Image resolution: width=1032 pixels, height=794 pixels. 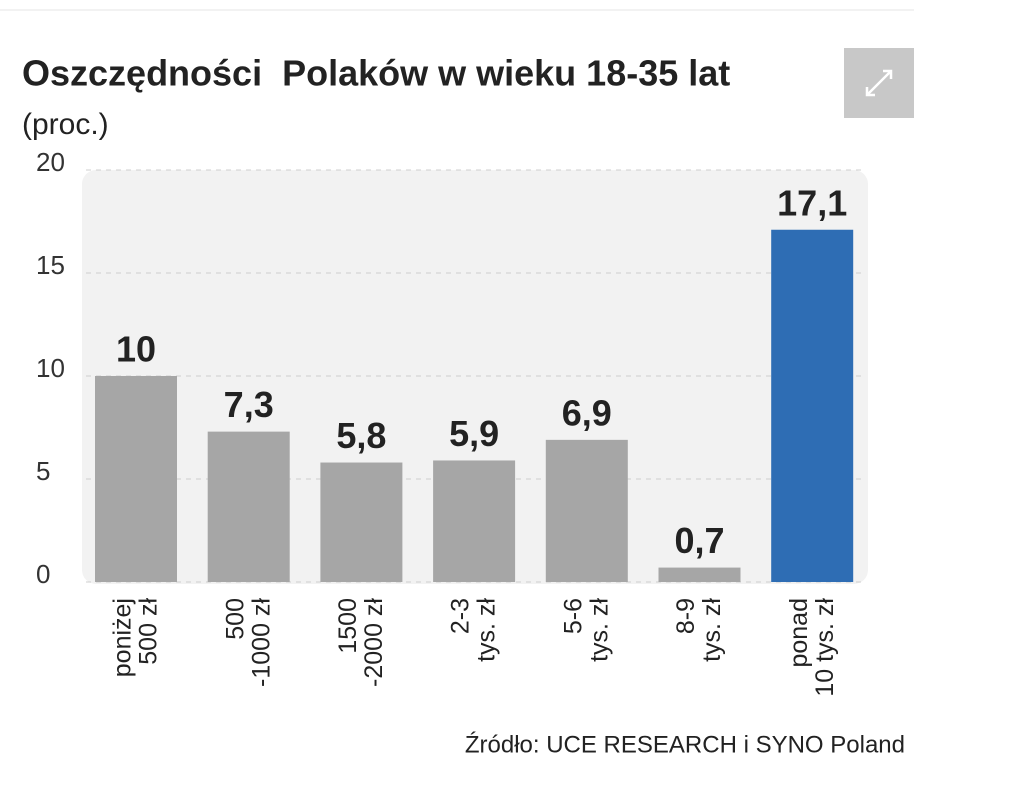 What do you see at coordinates (461, 616) in the screenshot?
I see `x-tick-label: 2-3` at bounding box center [461, 616].